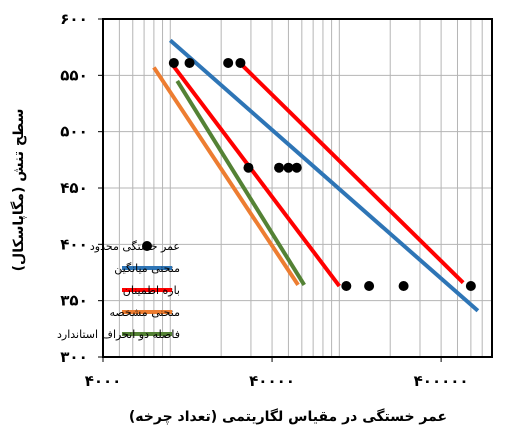 Image resolution: width=508 pixels, height=434 pixels. Describe the element at coordinates (73, 357) in the screenshot. I see `y-tick-label: ۳۰۰` at that location.